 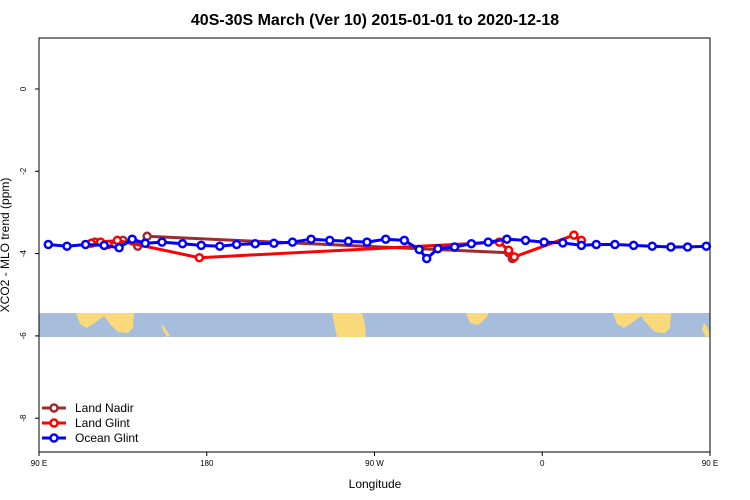 What do you see at coordinates (477, 319) in the screenshot?
I see `land-africa` at bounding box center [477, 319].